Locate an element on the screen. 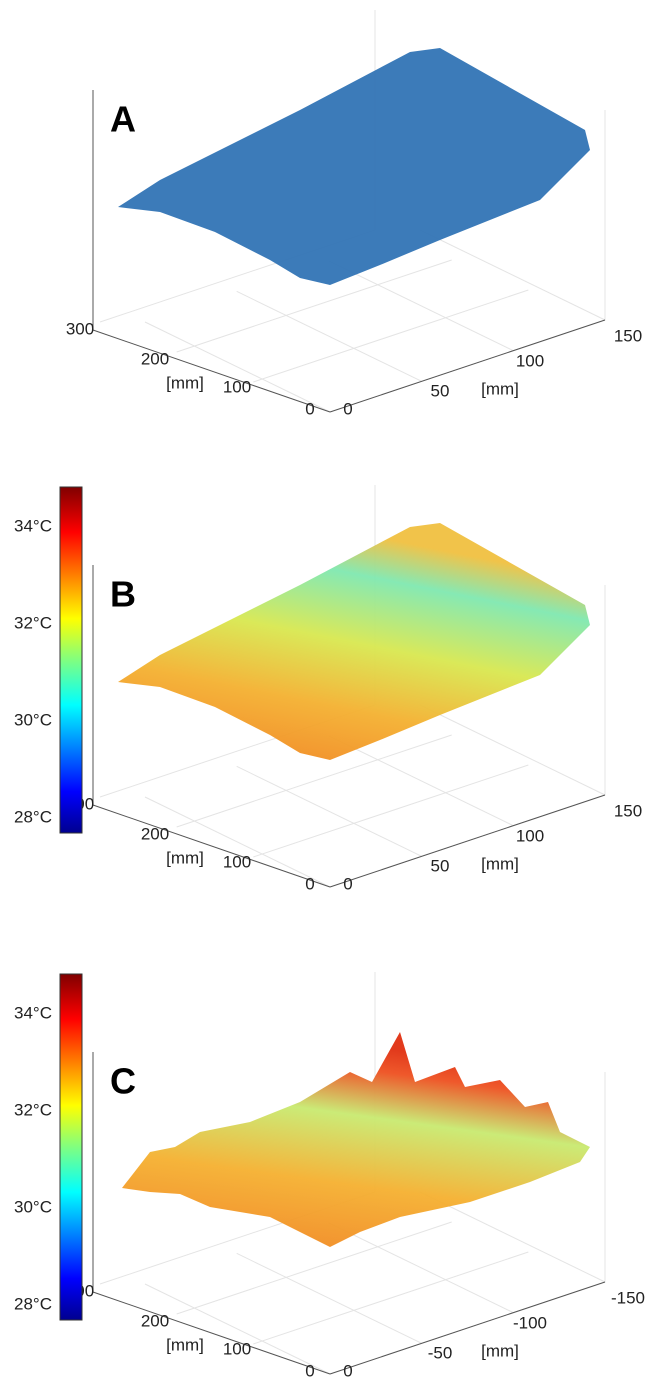 This screenshot has width=669, height=1382. y-tick-label: 300 is located at coordinates (80, 328).